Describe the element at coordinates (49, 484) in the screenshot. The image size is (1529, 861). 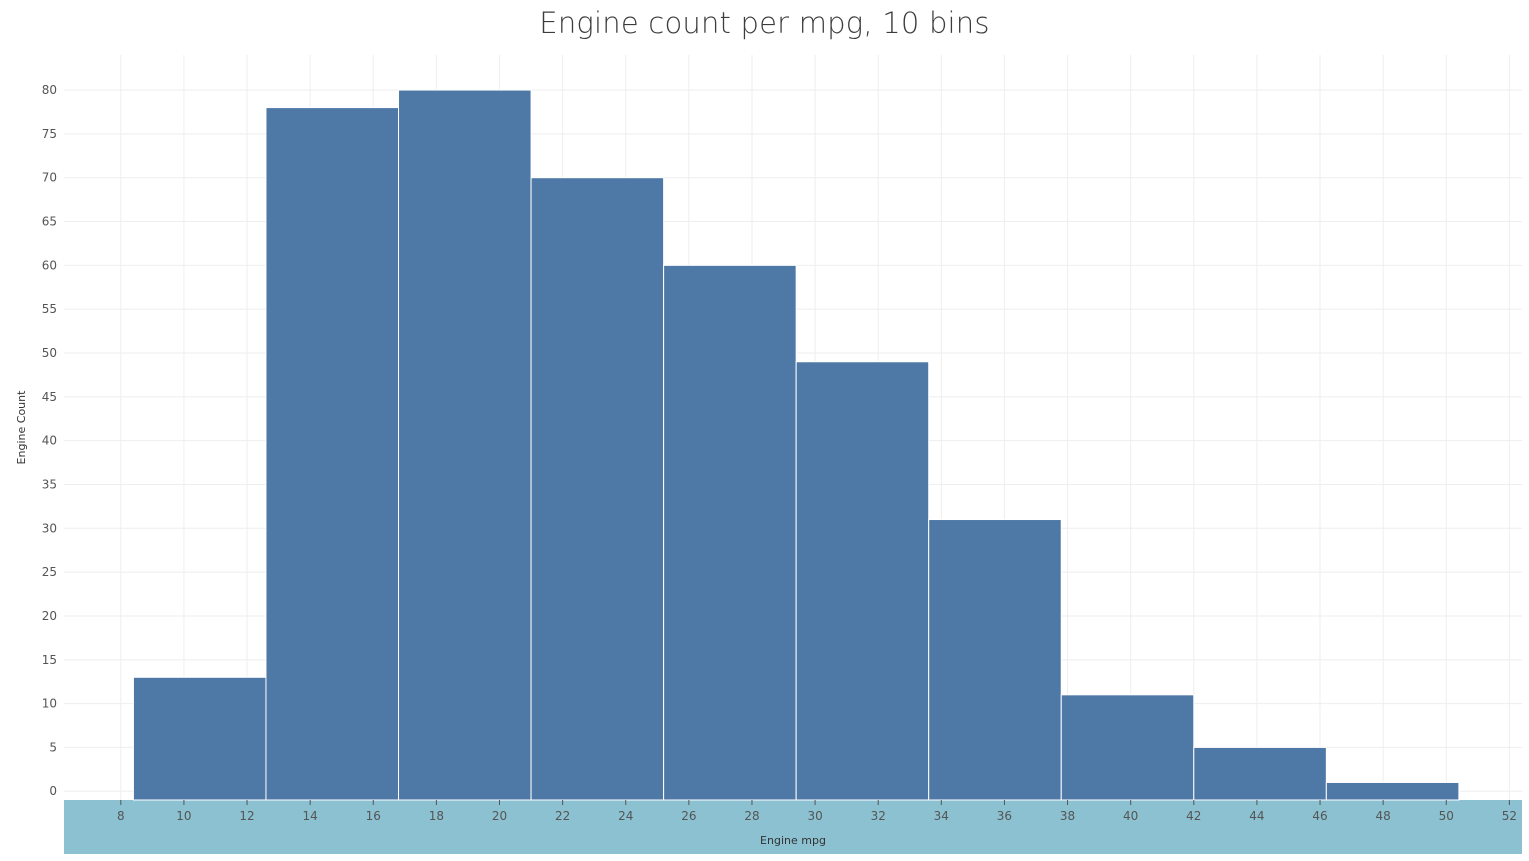
I see `y-tick-label: 35` at that location.